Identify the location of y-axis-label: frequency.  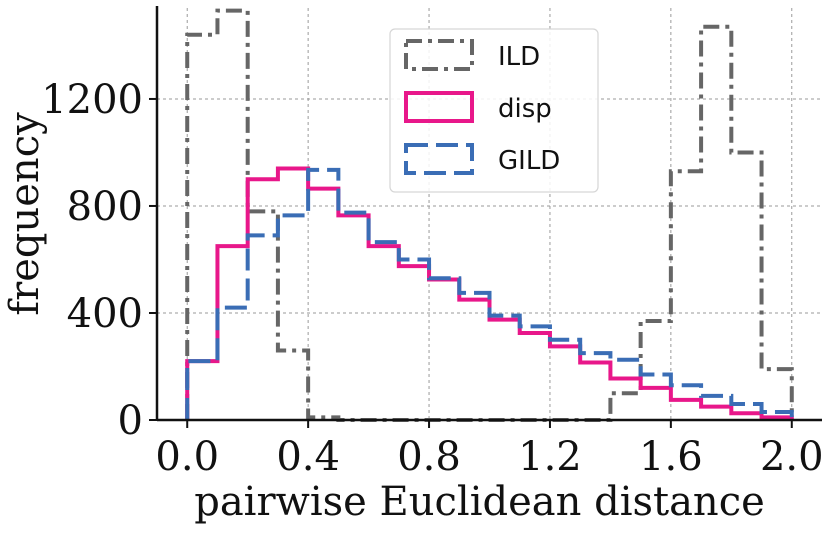
(25, 214).